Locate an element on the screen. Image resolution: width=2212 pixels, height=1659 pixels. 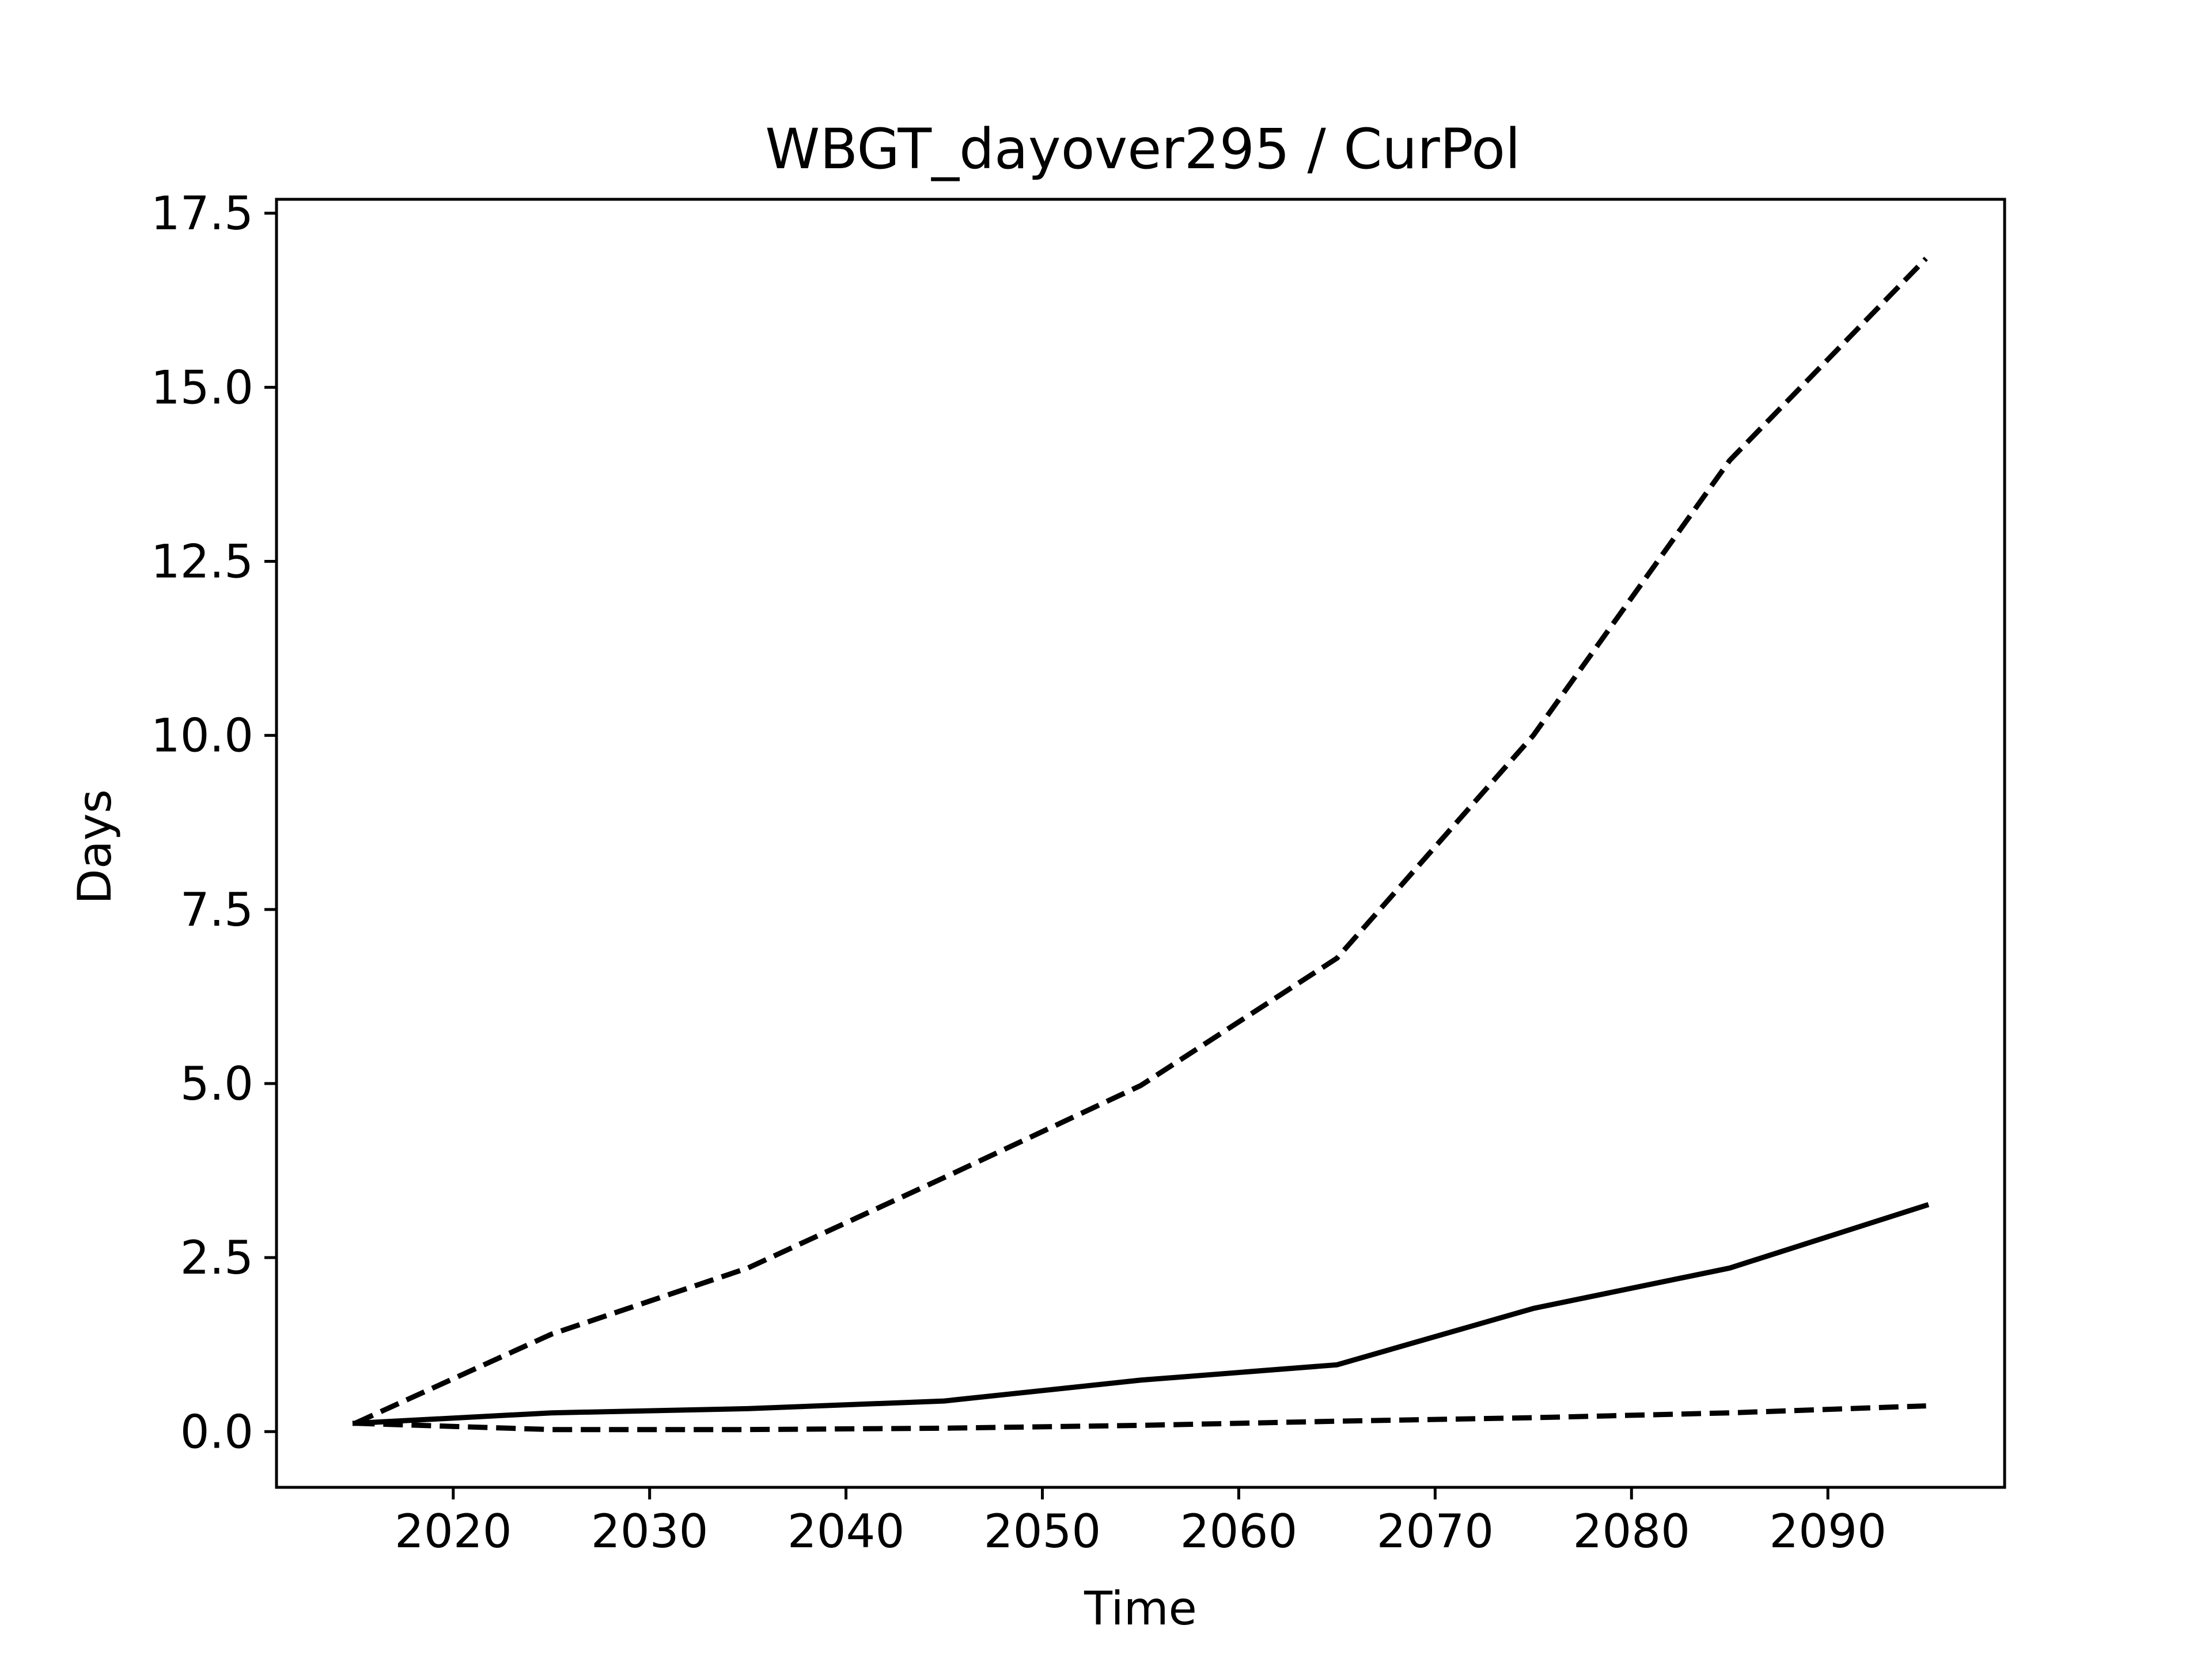
y-tick-label: 12.5 is located at coordinates (202, 561).